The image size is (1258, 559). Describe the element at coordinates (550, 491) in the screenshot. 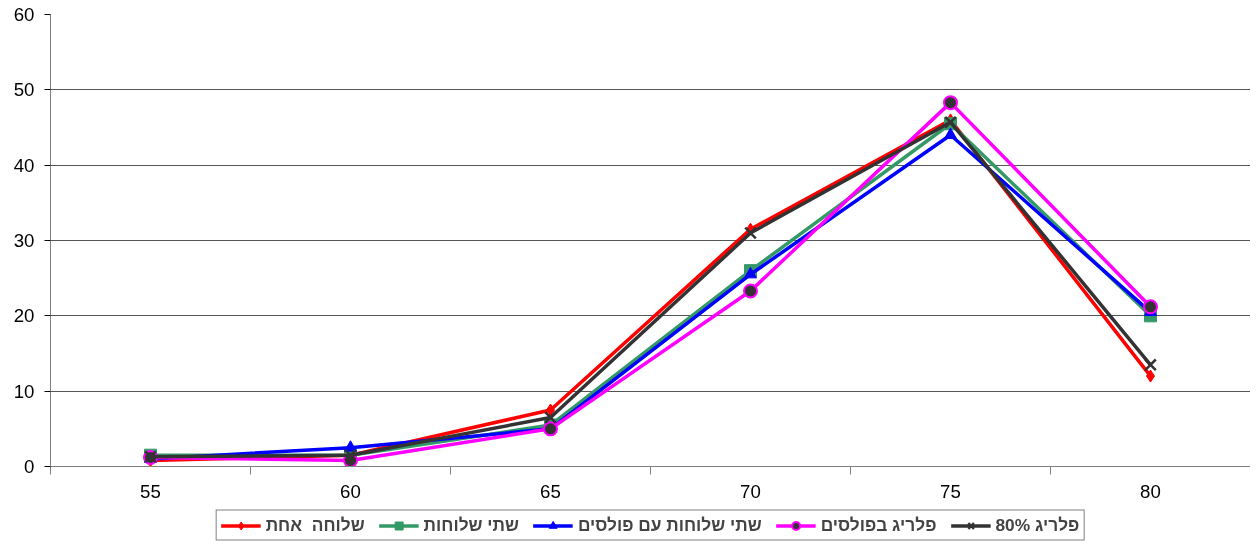

I see `x-tick-label: 65` at that location.